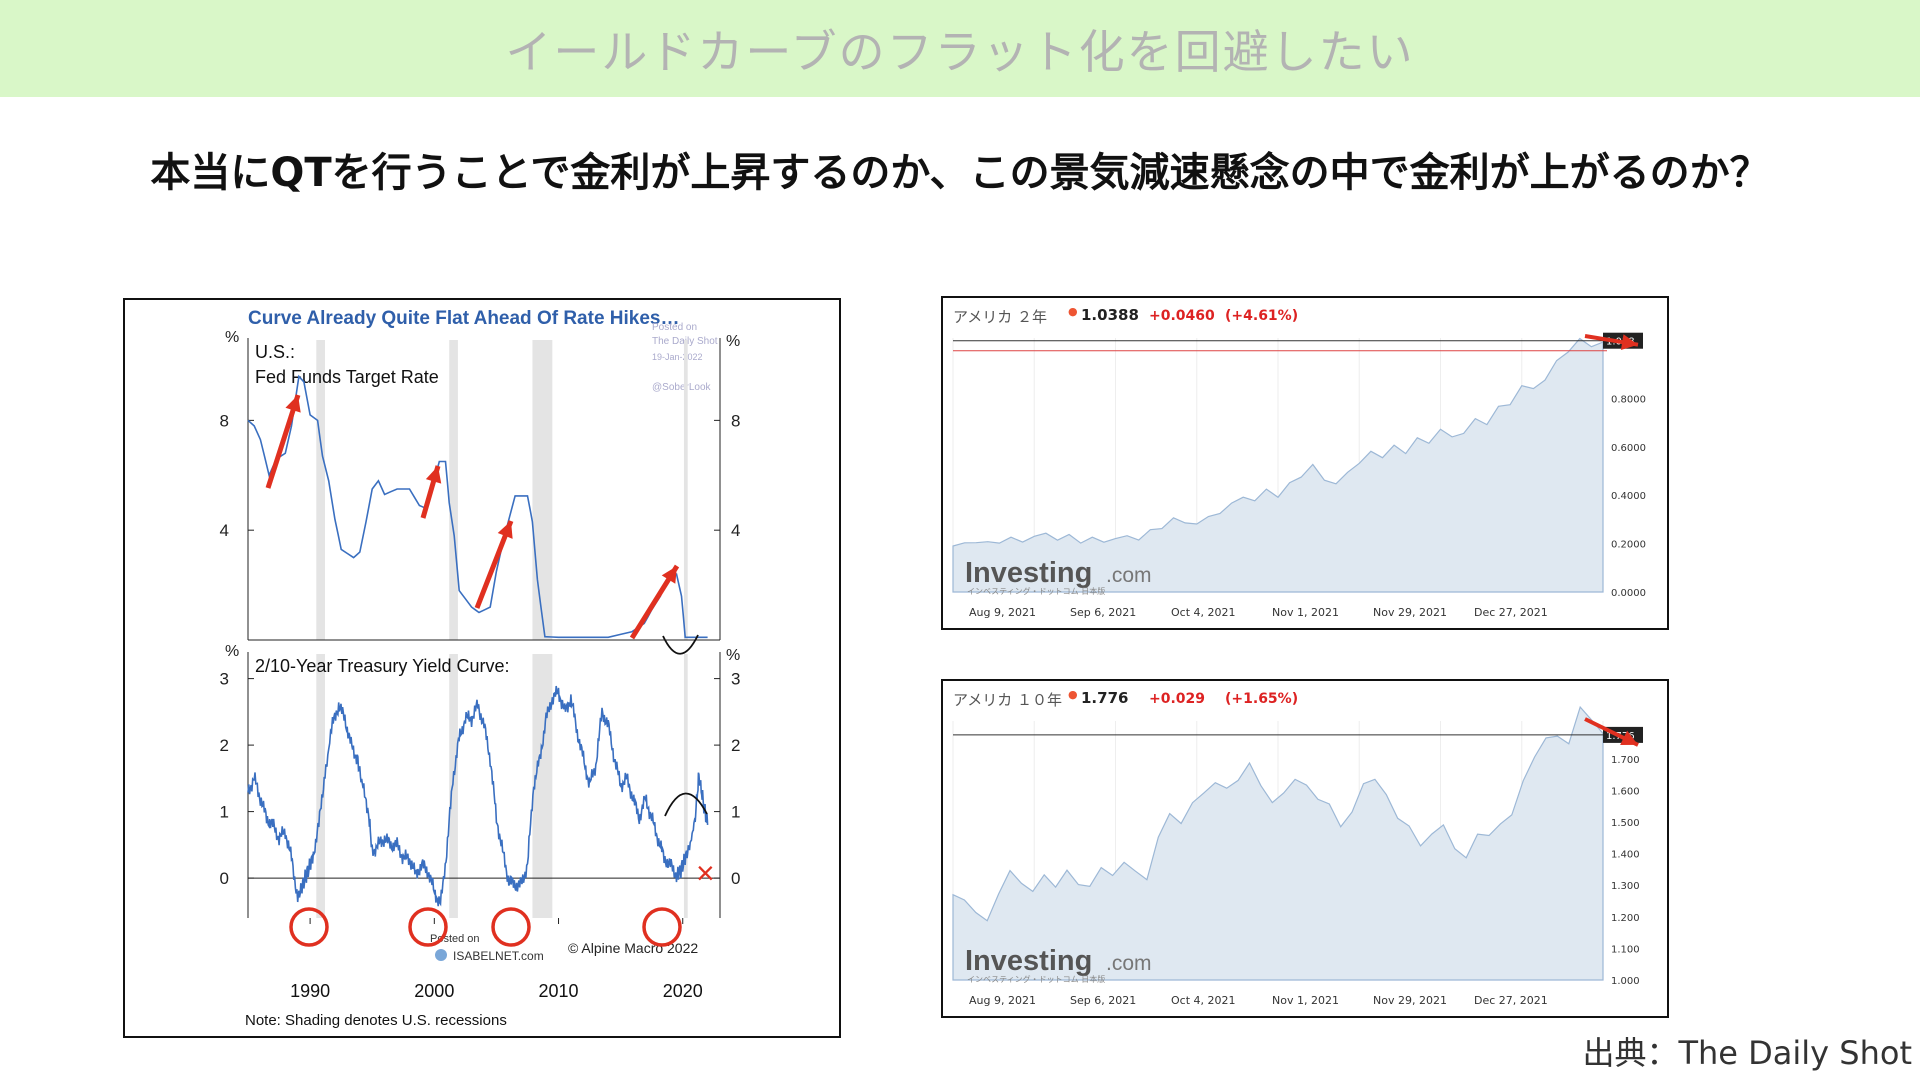  Describe the element at coordinates (224, 878) in the screenshot. I see `y-tick-label-left: 0` at that location.